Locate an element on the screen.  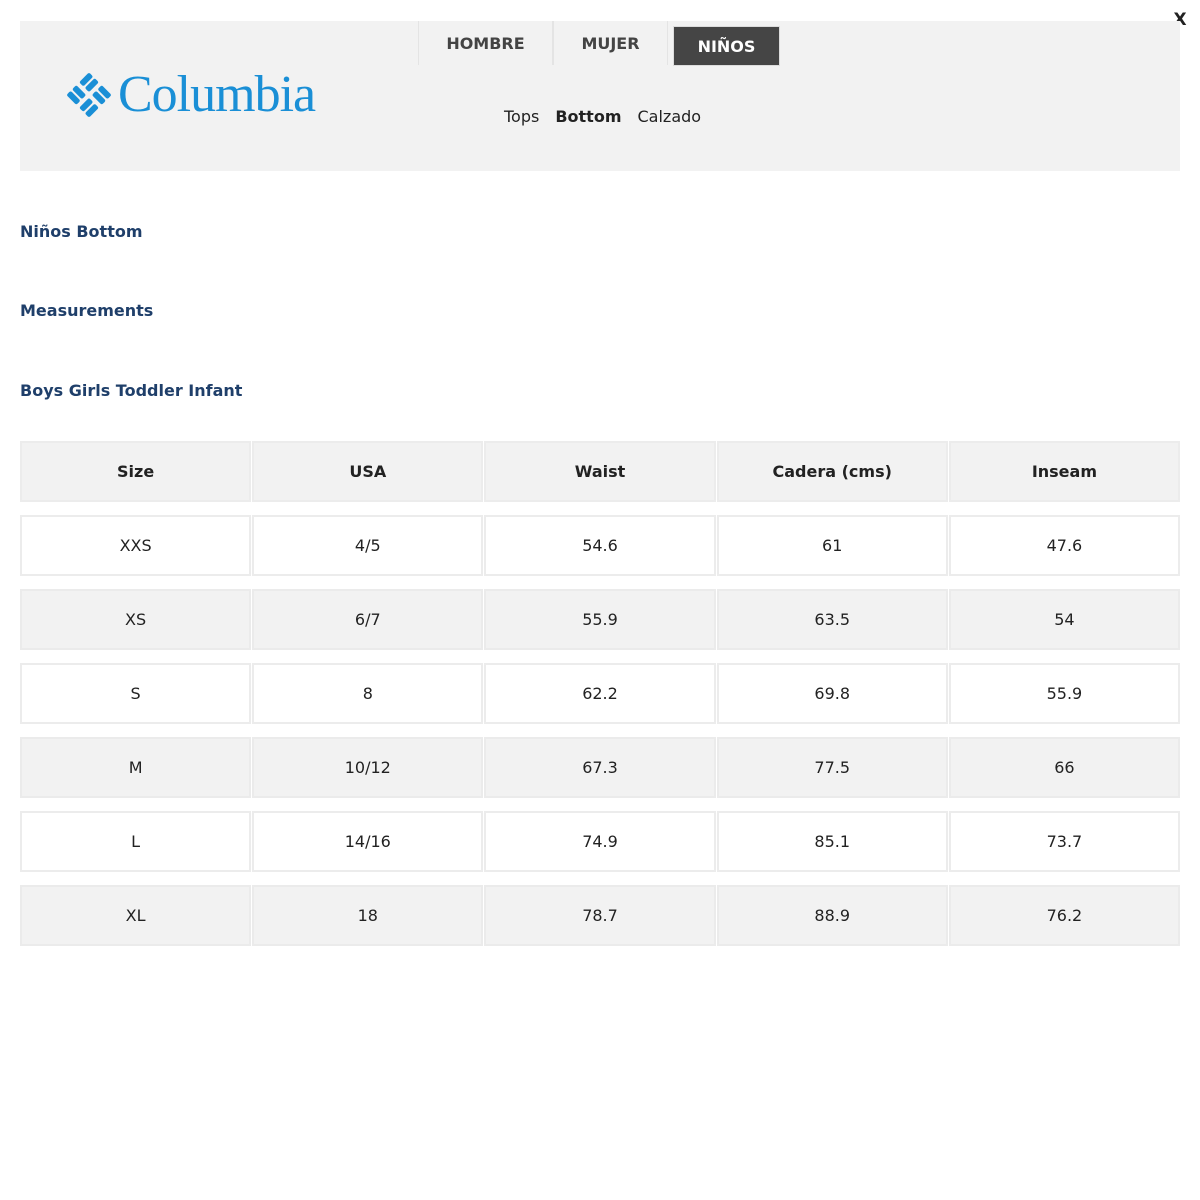
brand-name: Columbia is located at coordinates (217, 94).